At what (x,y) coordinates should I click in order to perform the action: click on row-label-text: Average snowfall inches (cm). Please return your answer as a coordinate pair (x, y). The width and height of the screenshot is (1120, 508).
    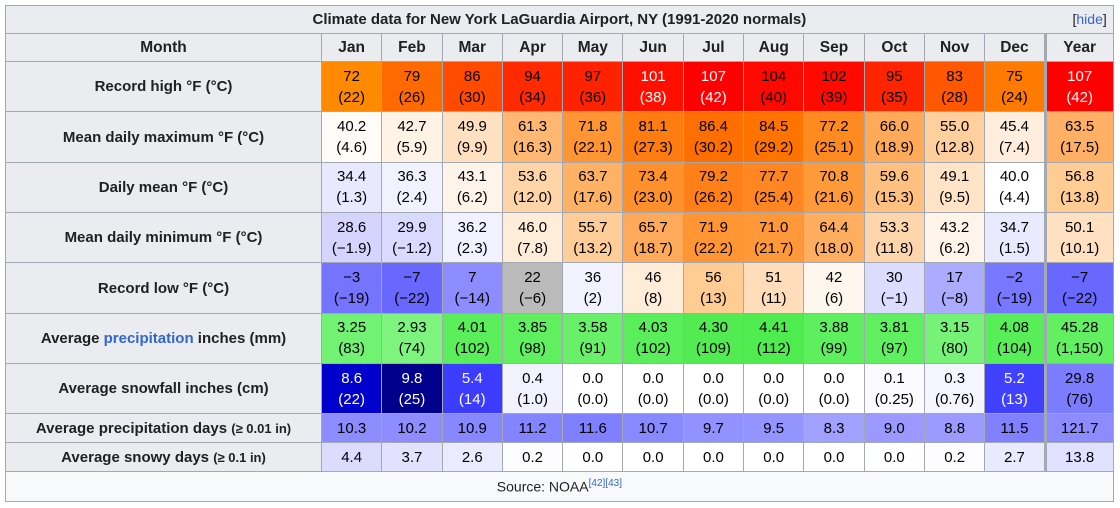
    Looking at the image, I should click on (163, 389).